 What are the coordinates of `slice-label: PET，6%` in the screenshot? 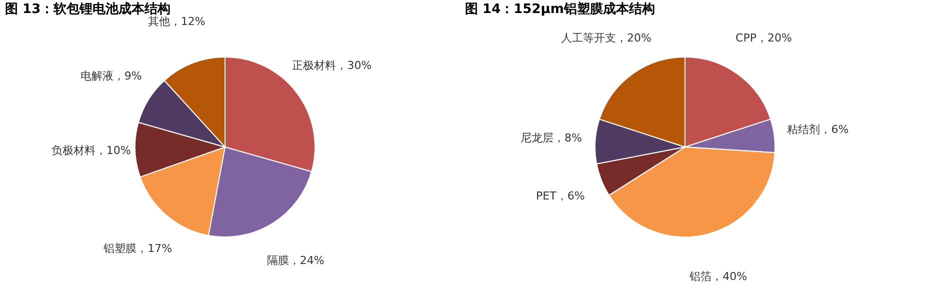 It's located at (560, 195).